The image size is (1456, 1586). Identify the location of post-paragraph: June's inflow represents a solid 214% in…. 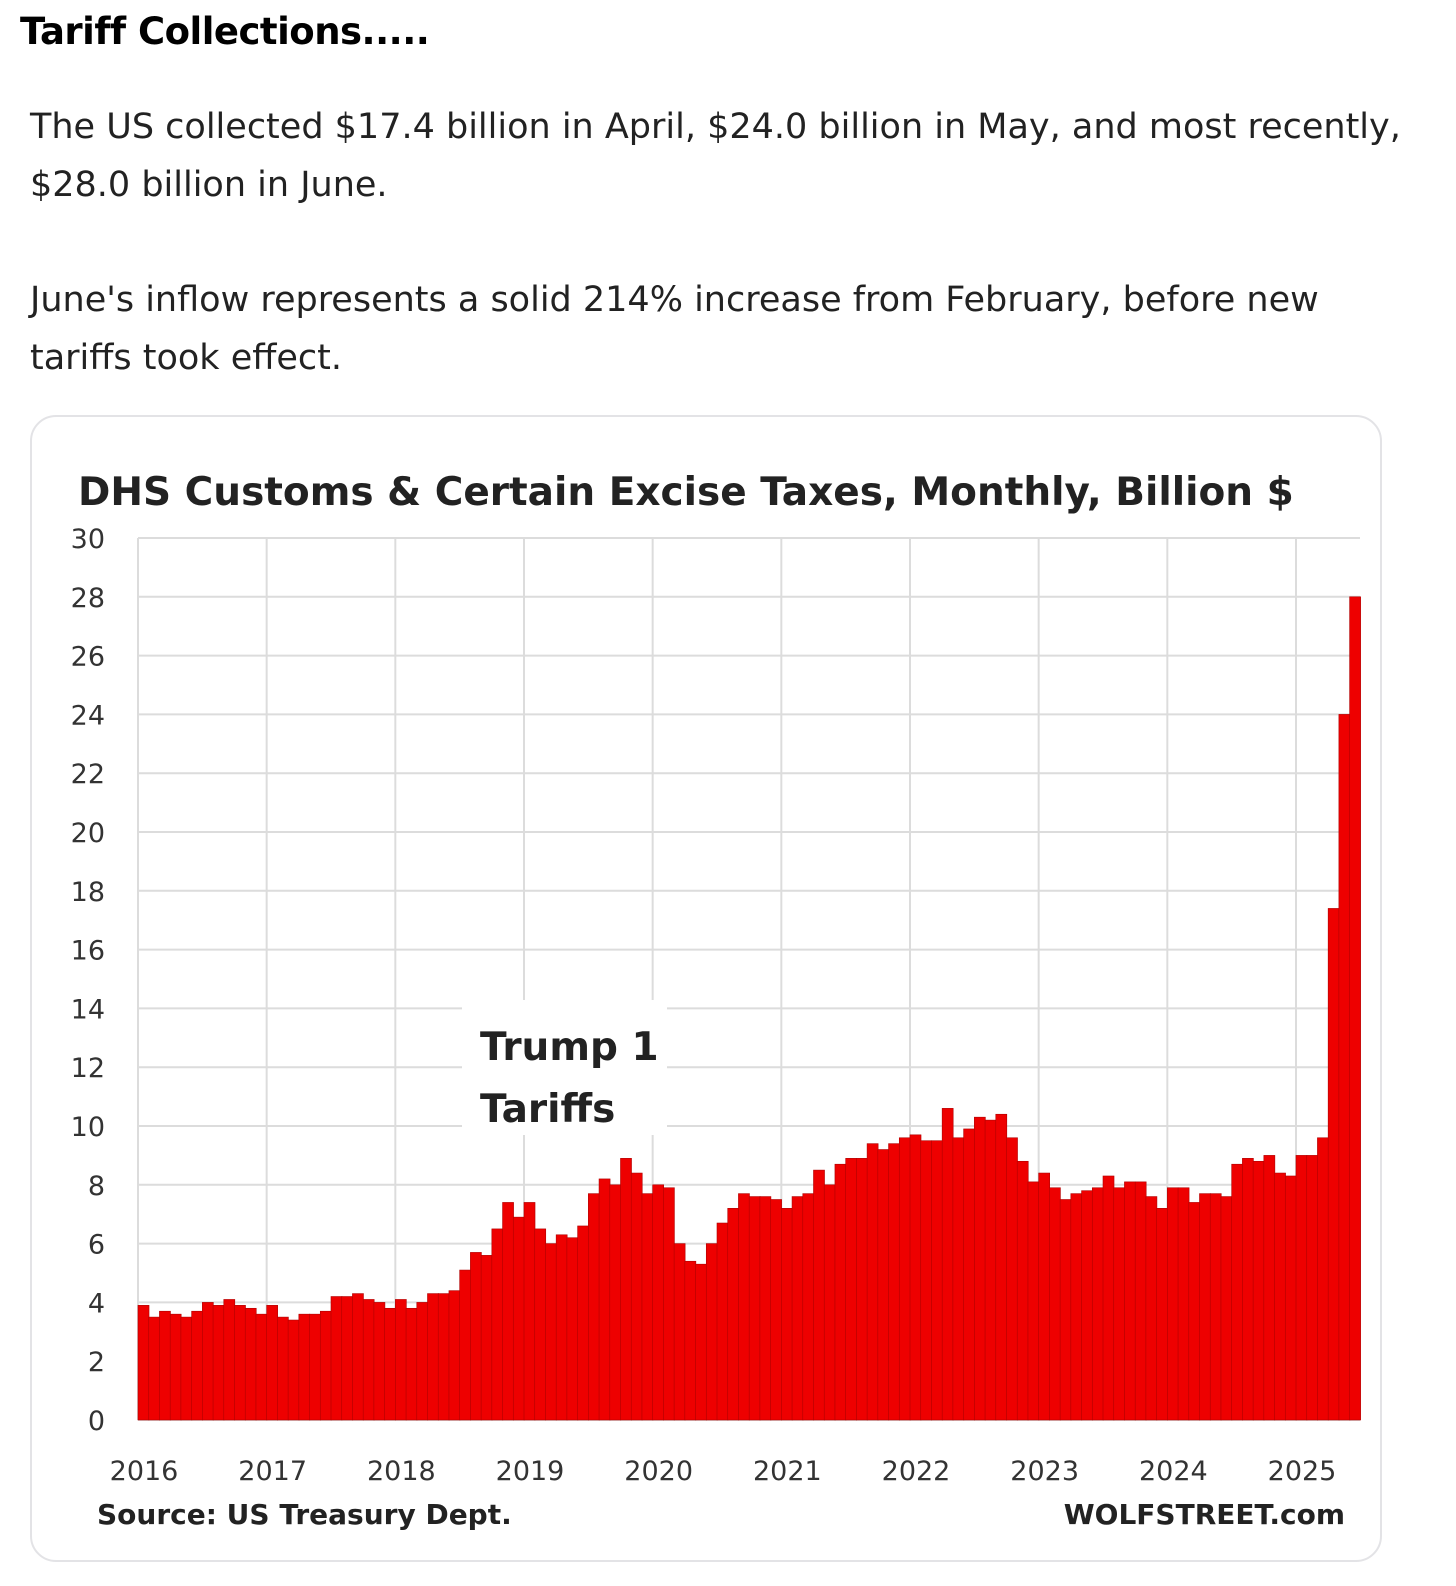
(674, 329).